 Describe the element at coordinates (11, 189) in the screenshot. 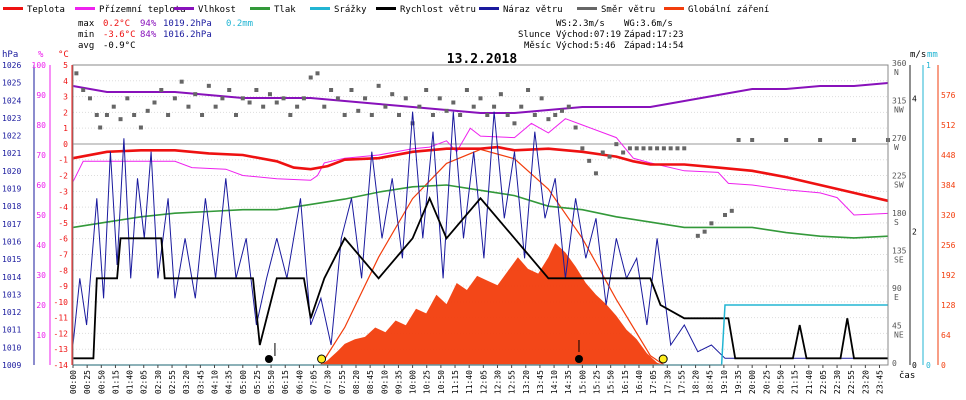

I see `tick-press: 1019` at that location.